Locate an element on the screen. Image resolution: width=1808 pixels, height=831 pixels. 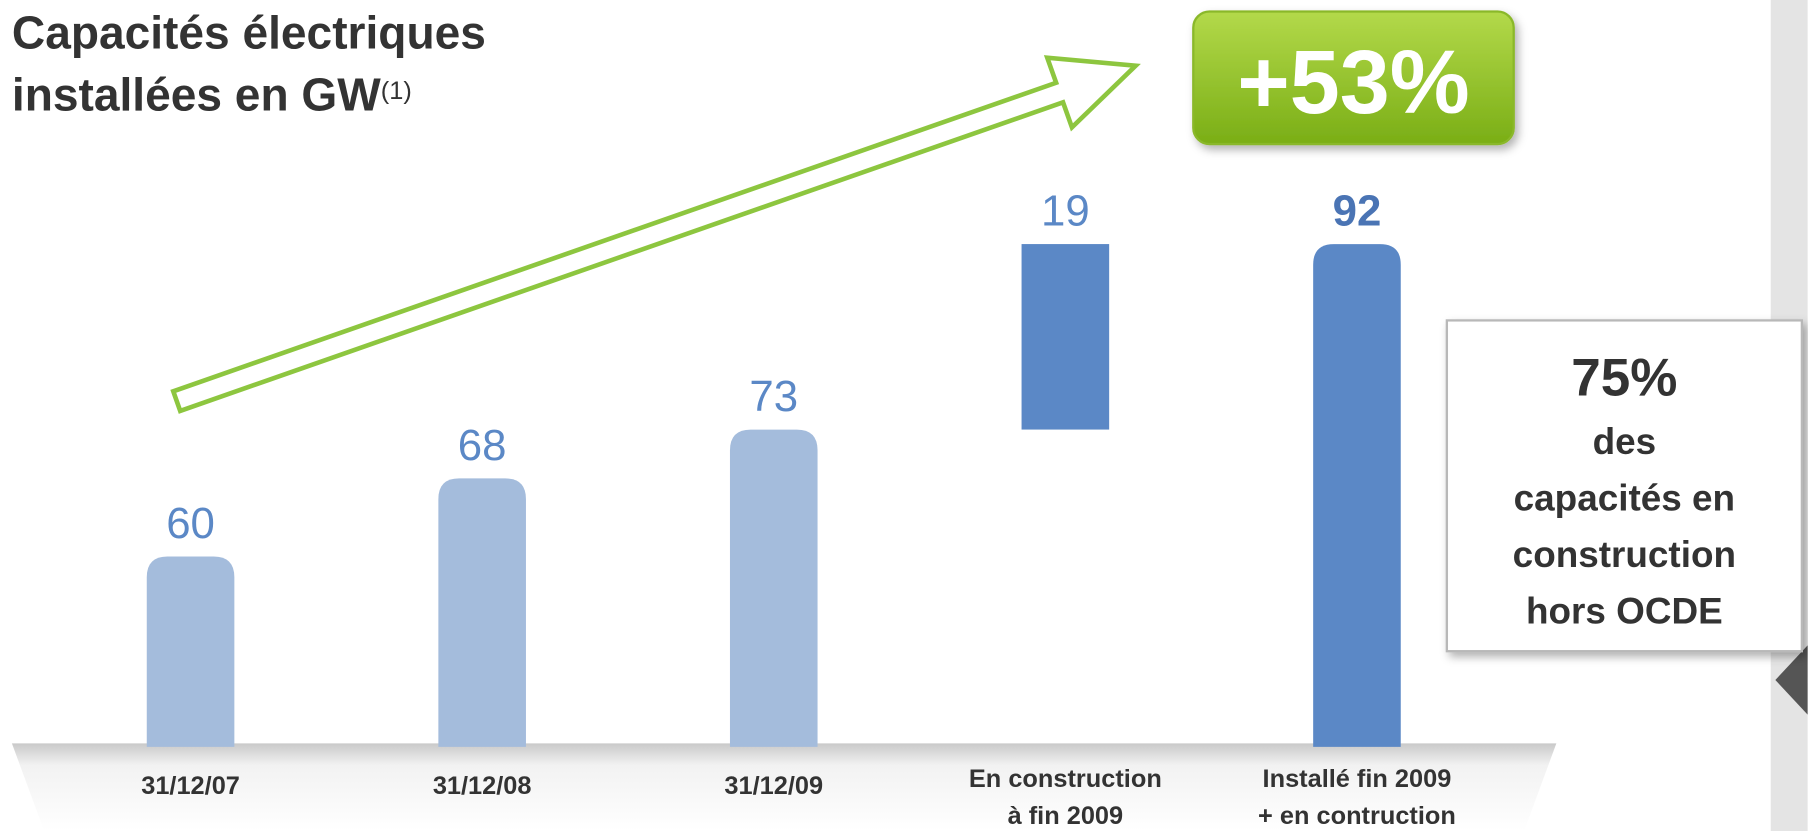
x-tick-label: 31/12/09 is located at coordinates (773, 786).